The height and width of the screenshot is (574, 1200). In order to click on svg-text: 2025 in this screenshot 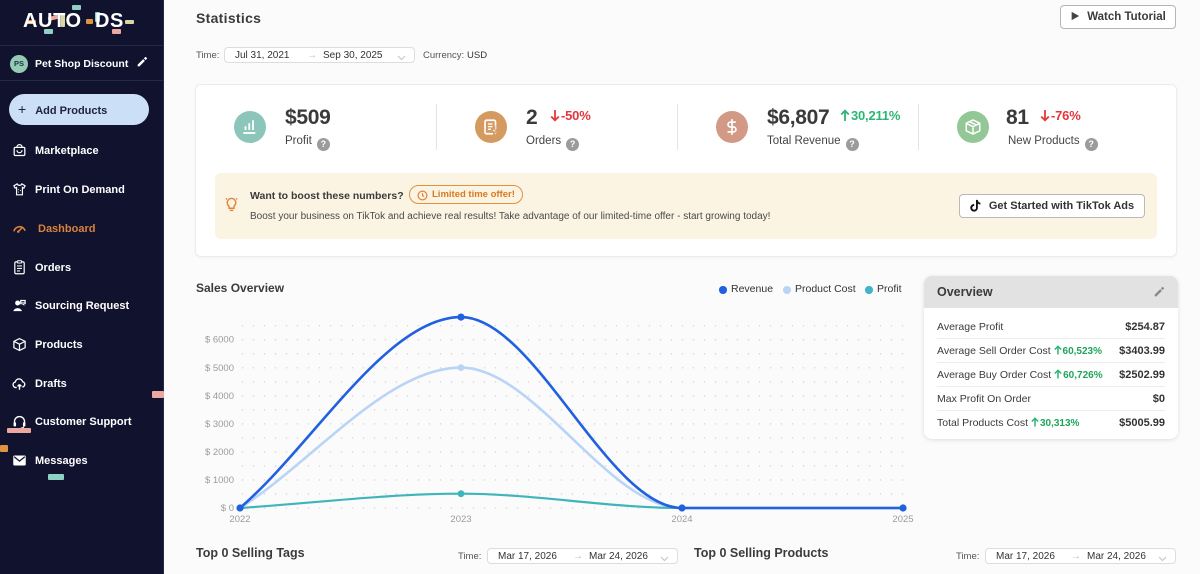, I will do `click(902, 519)`.